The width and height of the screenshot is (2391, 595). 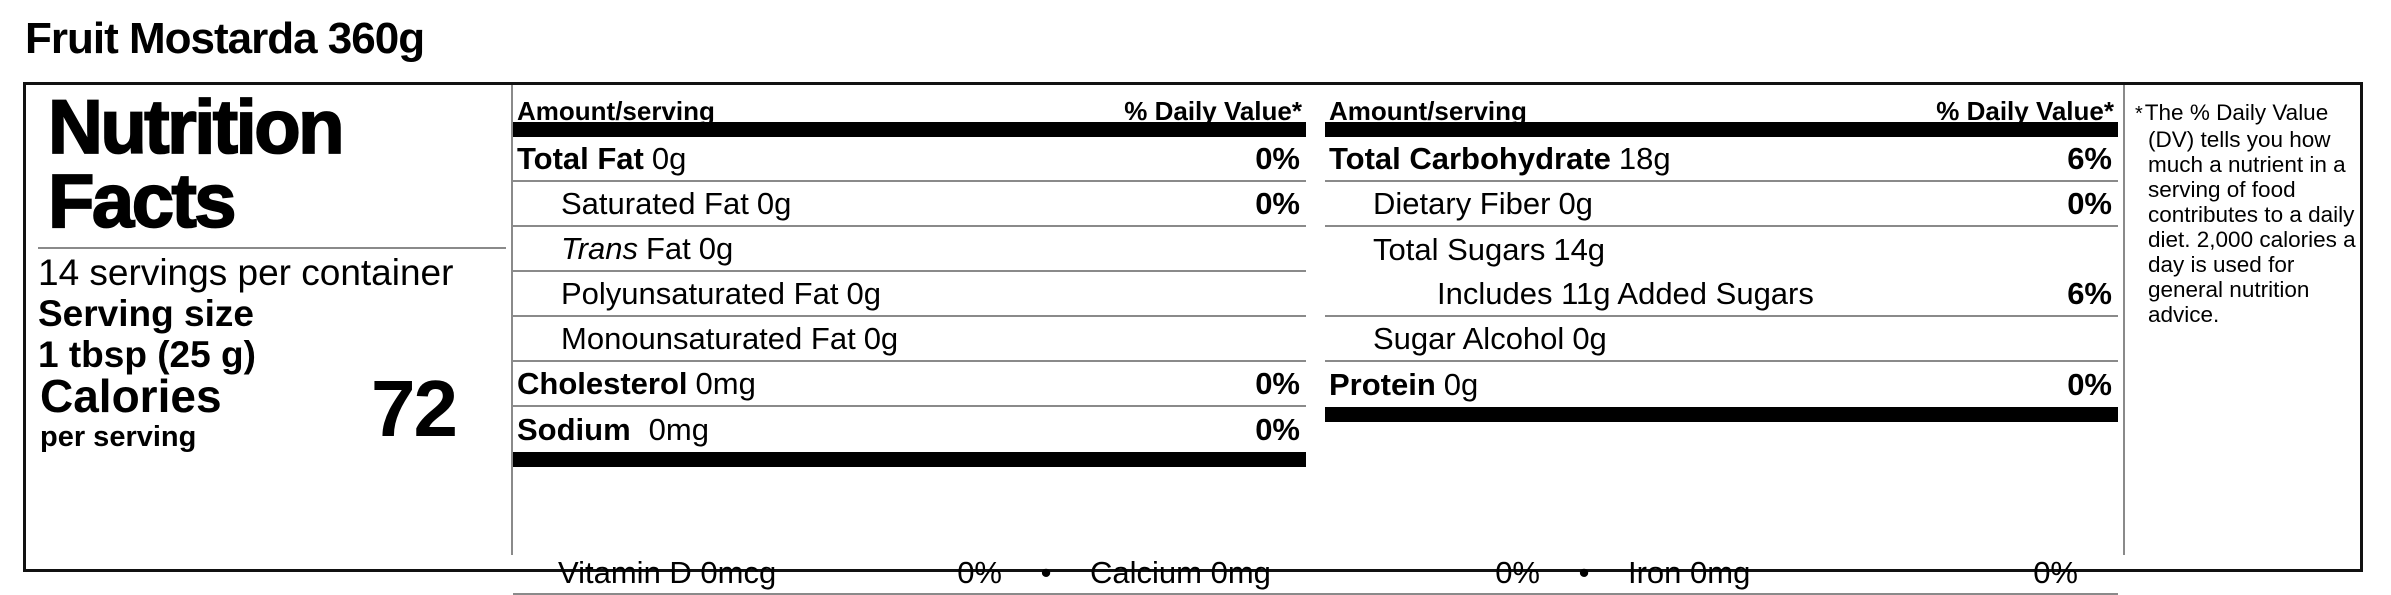 What do you see at coordinates (602, 383) in the screenshot?
I see `nutrient-name: Cholesterol` at bounding box center [602, 383].